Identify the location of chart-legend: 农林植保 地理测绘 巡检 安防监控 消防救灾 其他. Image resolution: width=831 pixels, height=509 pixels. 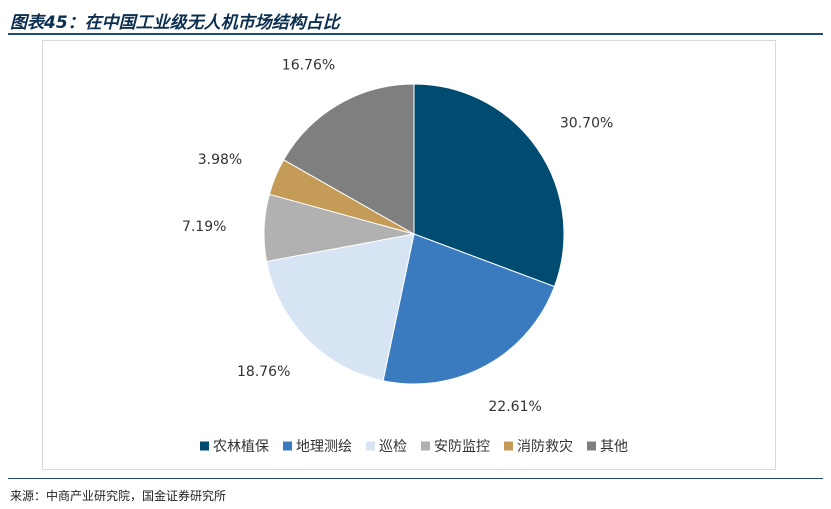
(414, 446).